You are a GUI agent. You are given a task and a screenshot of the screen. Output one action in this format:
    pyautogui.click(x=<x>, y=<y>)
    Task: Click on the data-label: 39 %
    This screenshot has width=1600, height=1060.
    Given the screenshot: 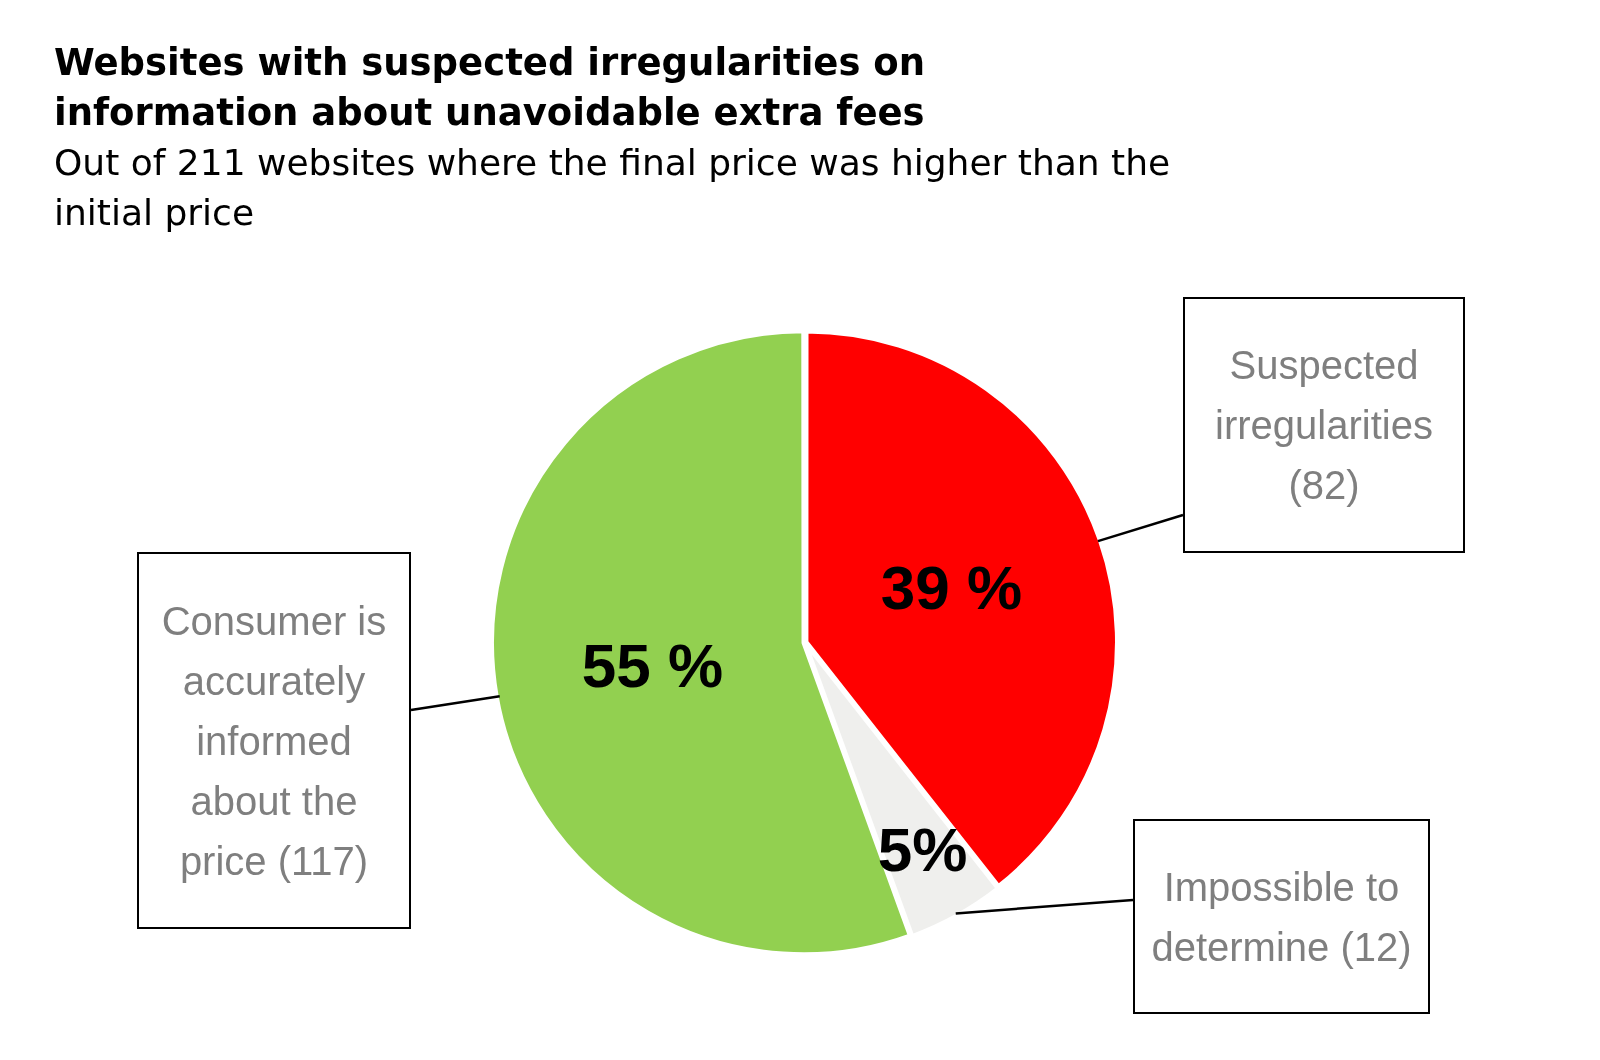 What is the action you would take?
    pyautogui.click(x=951, y=587)
    